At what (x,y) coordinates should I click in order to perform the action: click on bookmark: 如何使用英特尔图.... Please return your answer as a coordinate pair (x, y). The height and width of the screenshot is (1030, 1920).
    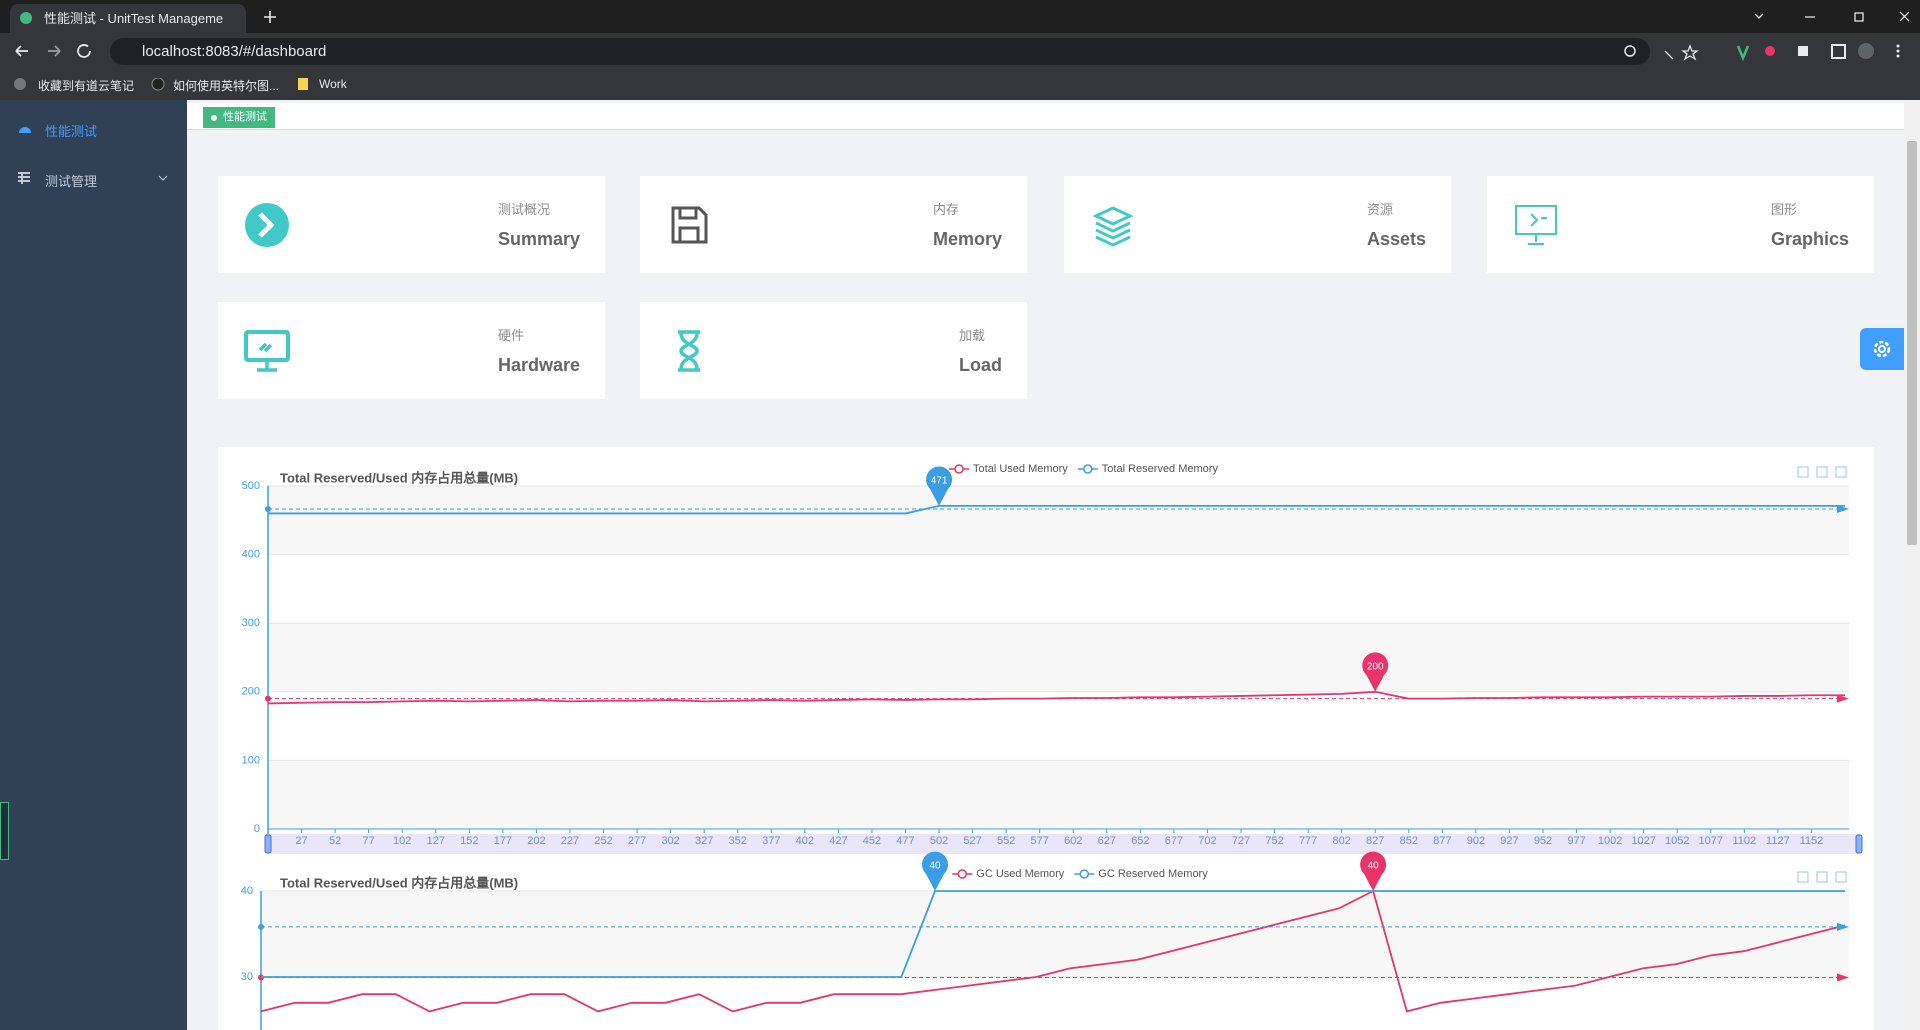
    Looking at the image, I should click on (226, 86).